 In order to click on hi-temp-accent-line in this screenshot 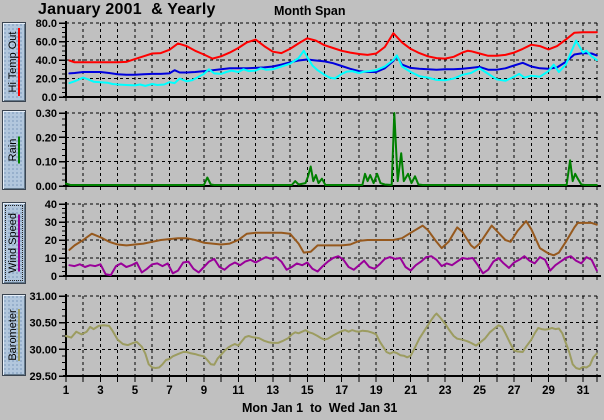, I will do `click(19, 62)`.